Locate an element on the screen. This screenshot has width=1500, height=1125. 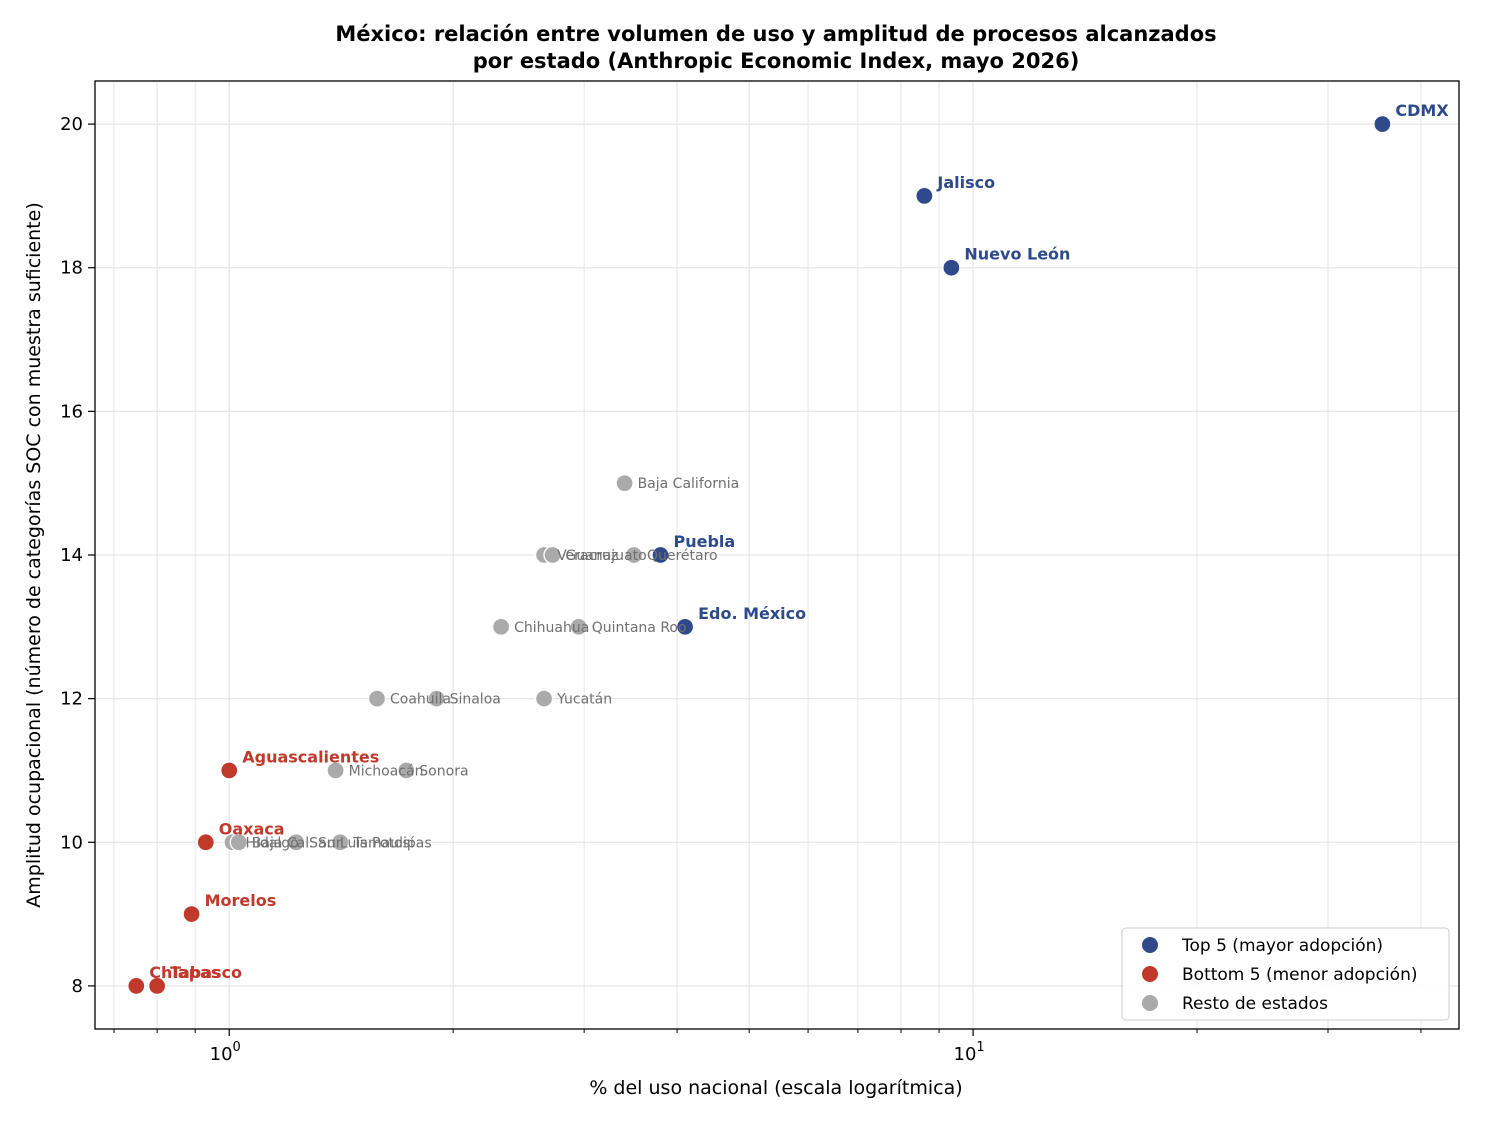
y-tick-label: 20 is located at coordinates (71, 124).